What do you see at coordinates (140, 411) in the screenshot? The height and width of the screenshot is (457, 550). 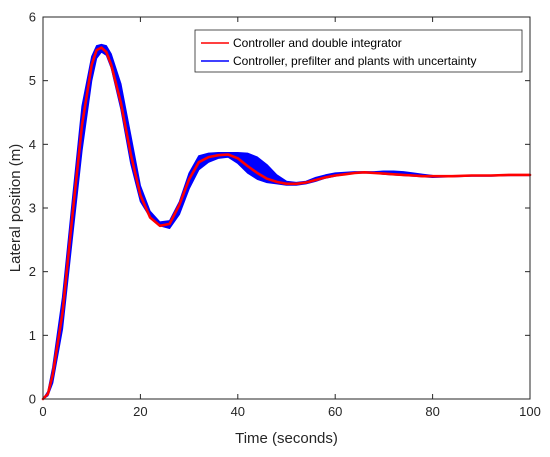 I see `x-tick-label: 20` at bounding box center [140, 411].